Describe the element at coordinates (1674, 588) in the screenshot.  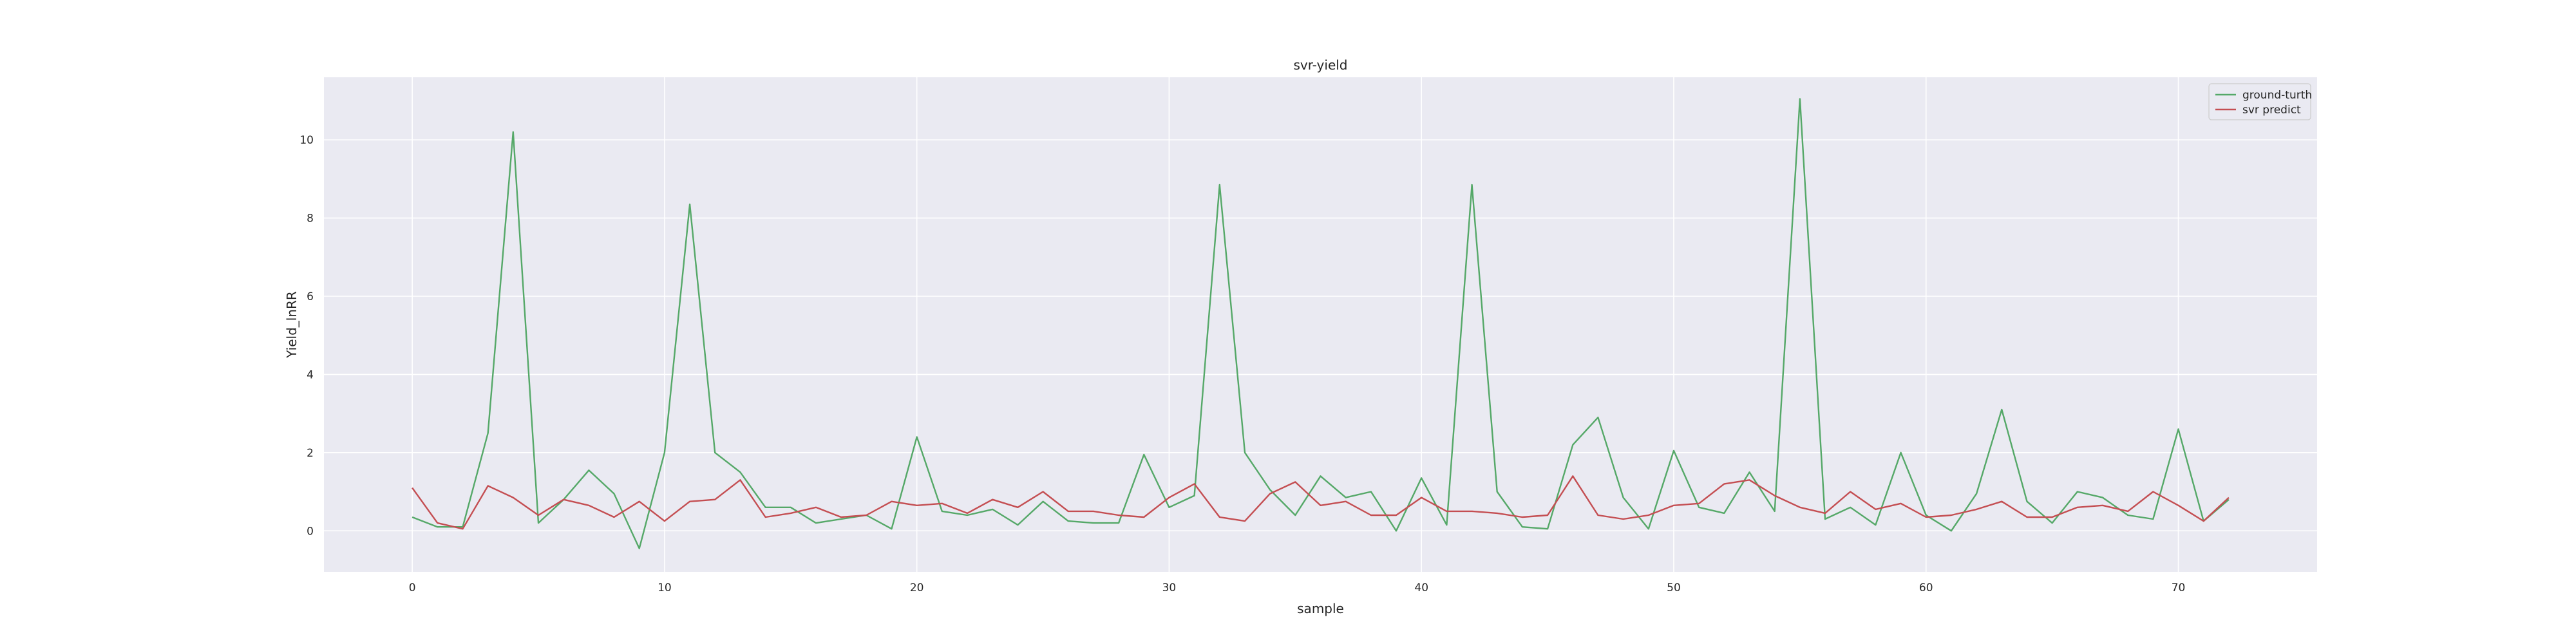
I see `x-tick-label: 50` at that location.